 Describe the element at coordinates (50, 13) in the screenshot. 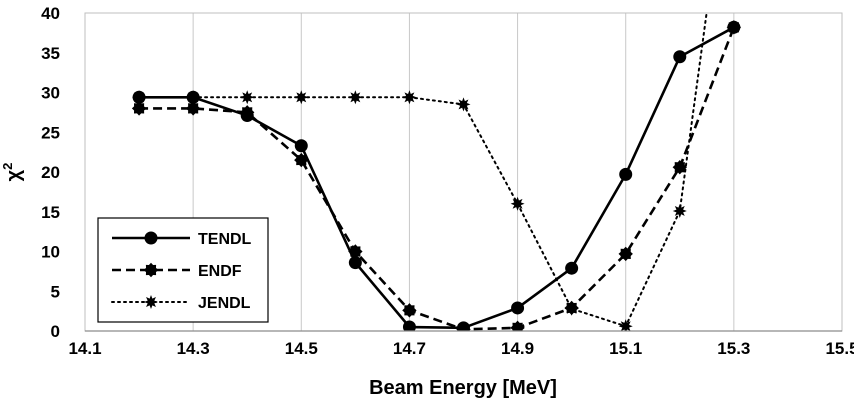

I see `y-tick-label: 40` at that location.